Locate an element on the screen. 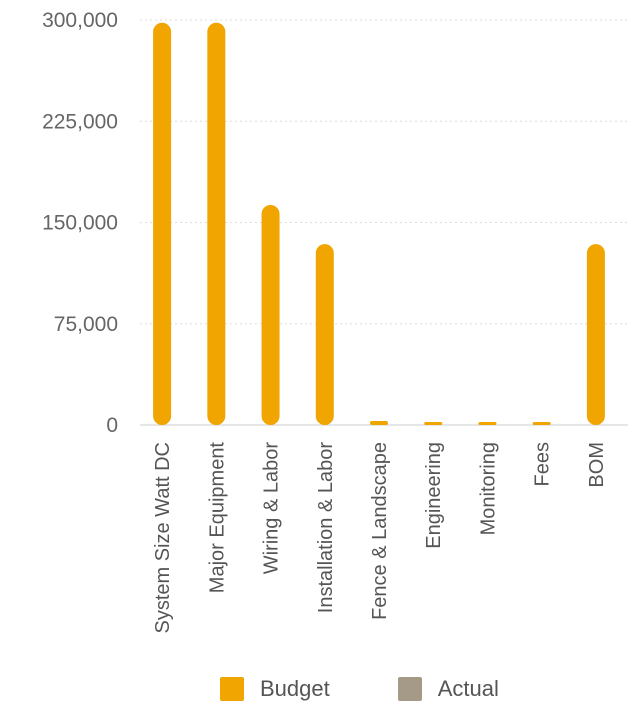 This screenshot has height=710, width=637. x-category-label: Fees is located at coordinates (543, 464).